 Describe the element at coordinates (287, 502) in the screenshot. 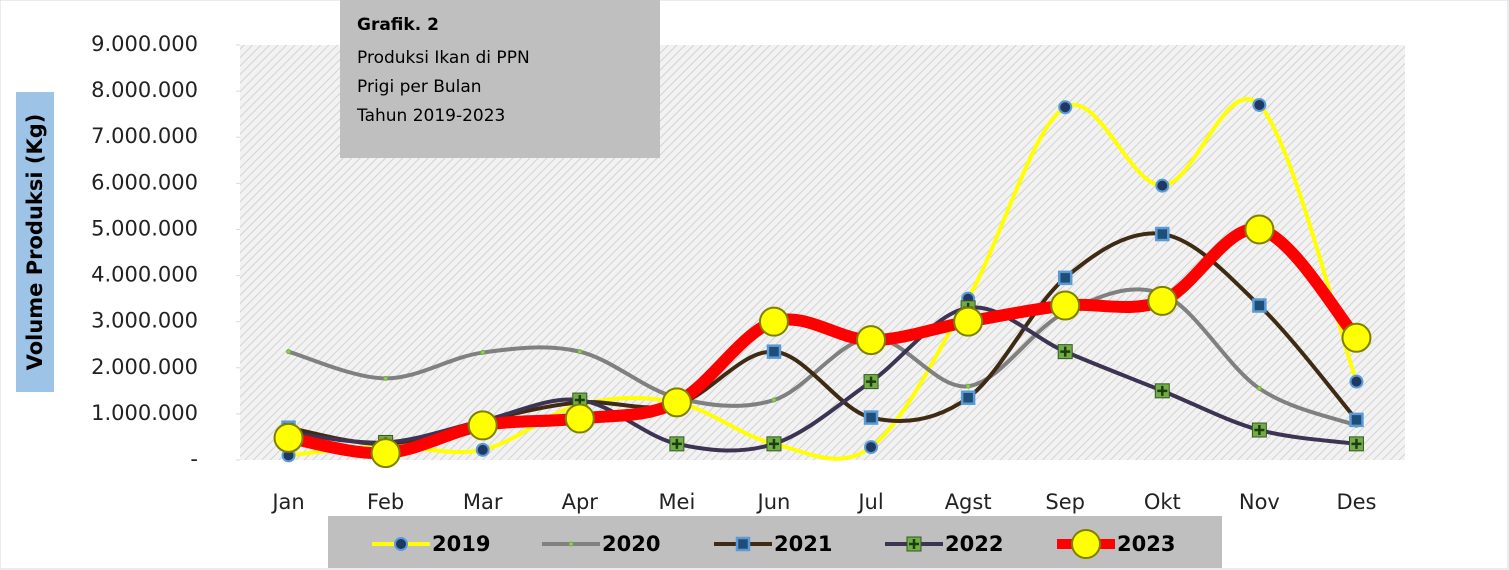

I see `x-tick-label: Jan` at that location.